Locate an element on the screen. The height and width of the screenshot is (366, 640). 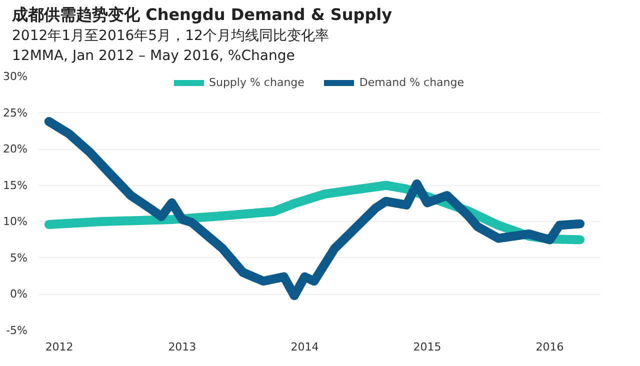
x-tick-label: 2014 is located at coordinates (304, 347).